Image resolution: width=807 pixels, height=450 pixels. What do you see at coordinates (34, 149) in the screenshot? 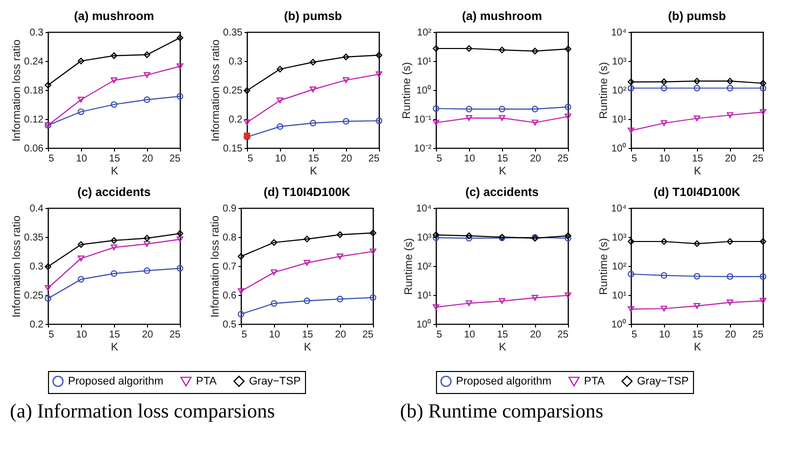
I see `y-tick-label: 0.06` at bounding box center [34, 149].